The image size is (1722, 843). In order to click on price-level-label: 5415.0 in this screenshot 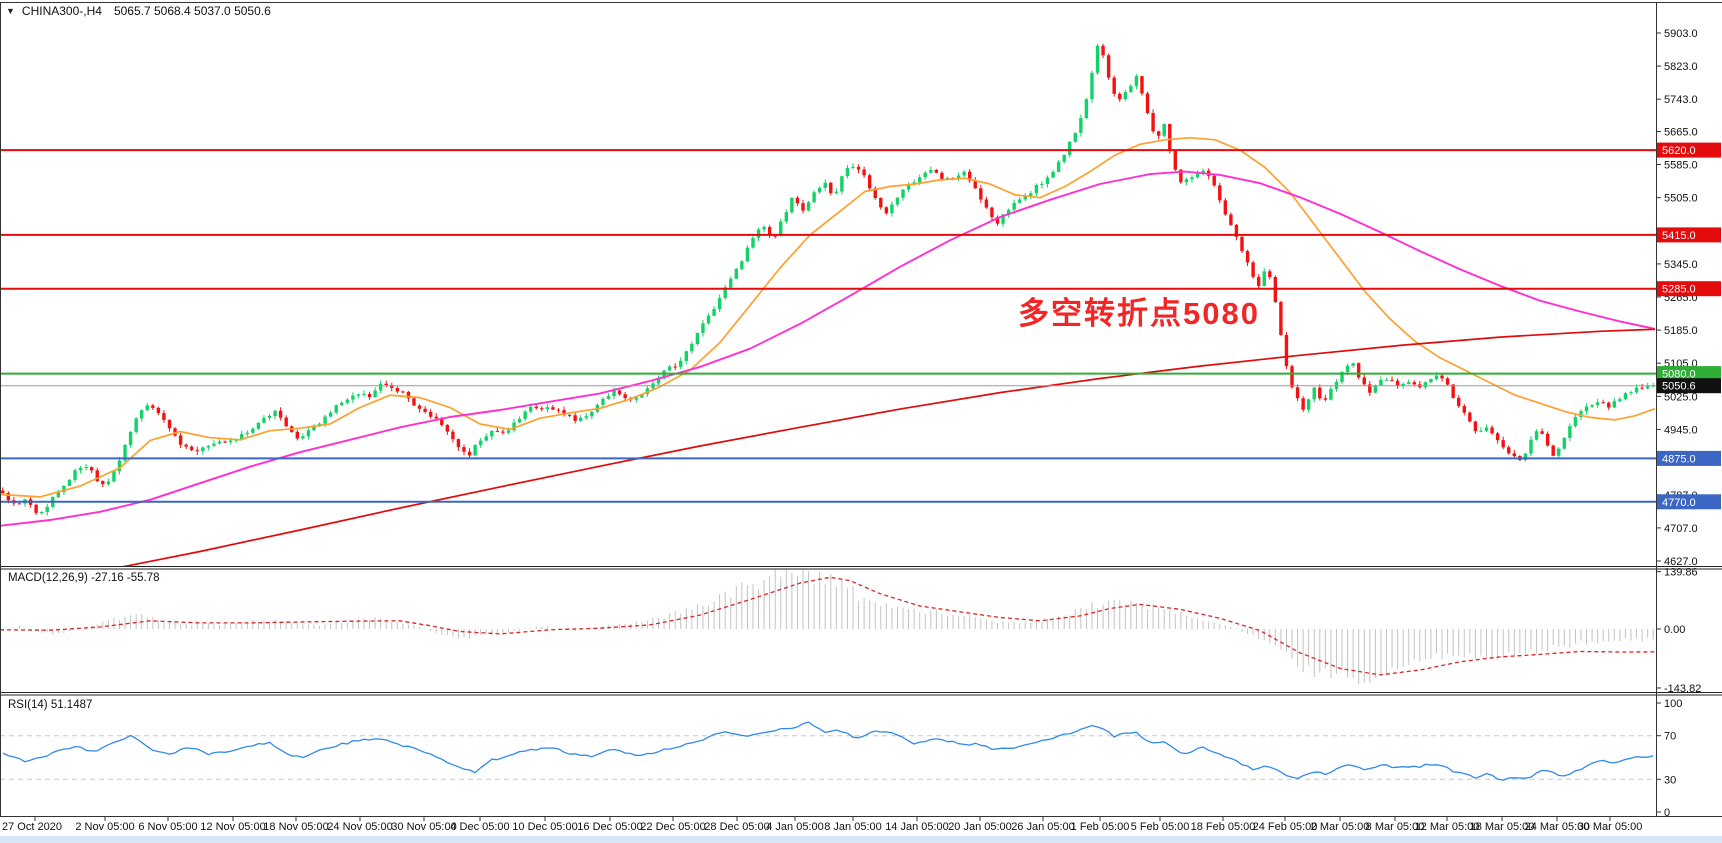, I will do `click(1679, 236)`.